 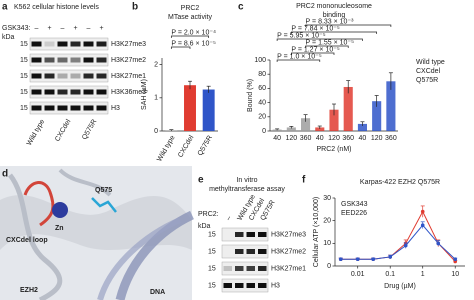 I want to click on significance-label: P = 2.0 × 10⁻⁴, so click(x=193, y=32).